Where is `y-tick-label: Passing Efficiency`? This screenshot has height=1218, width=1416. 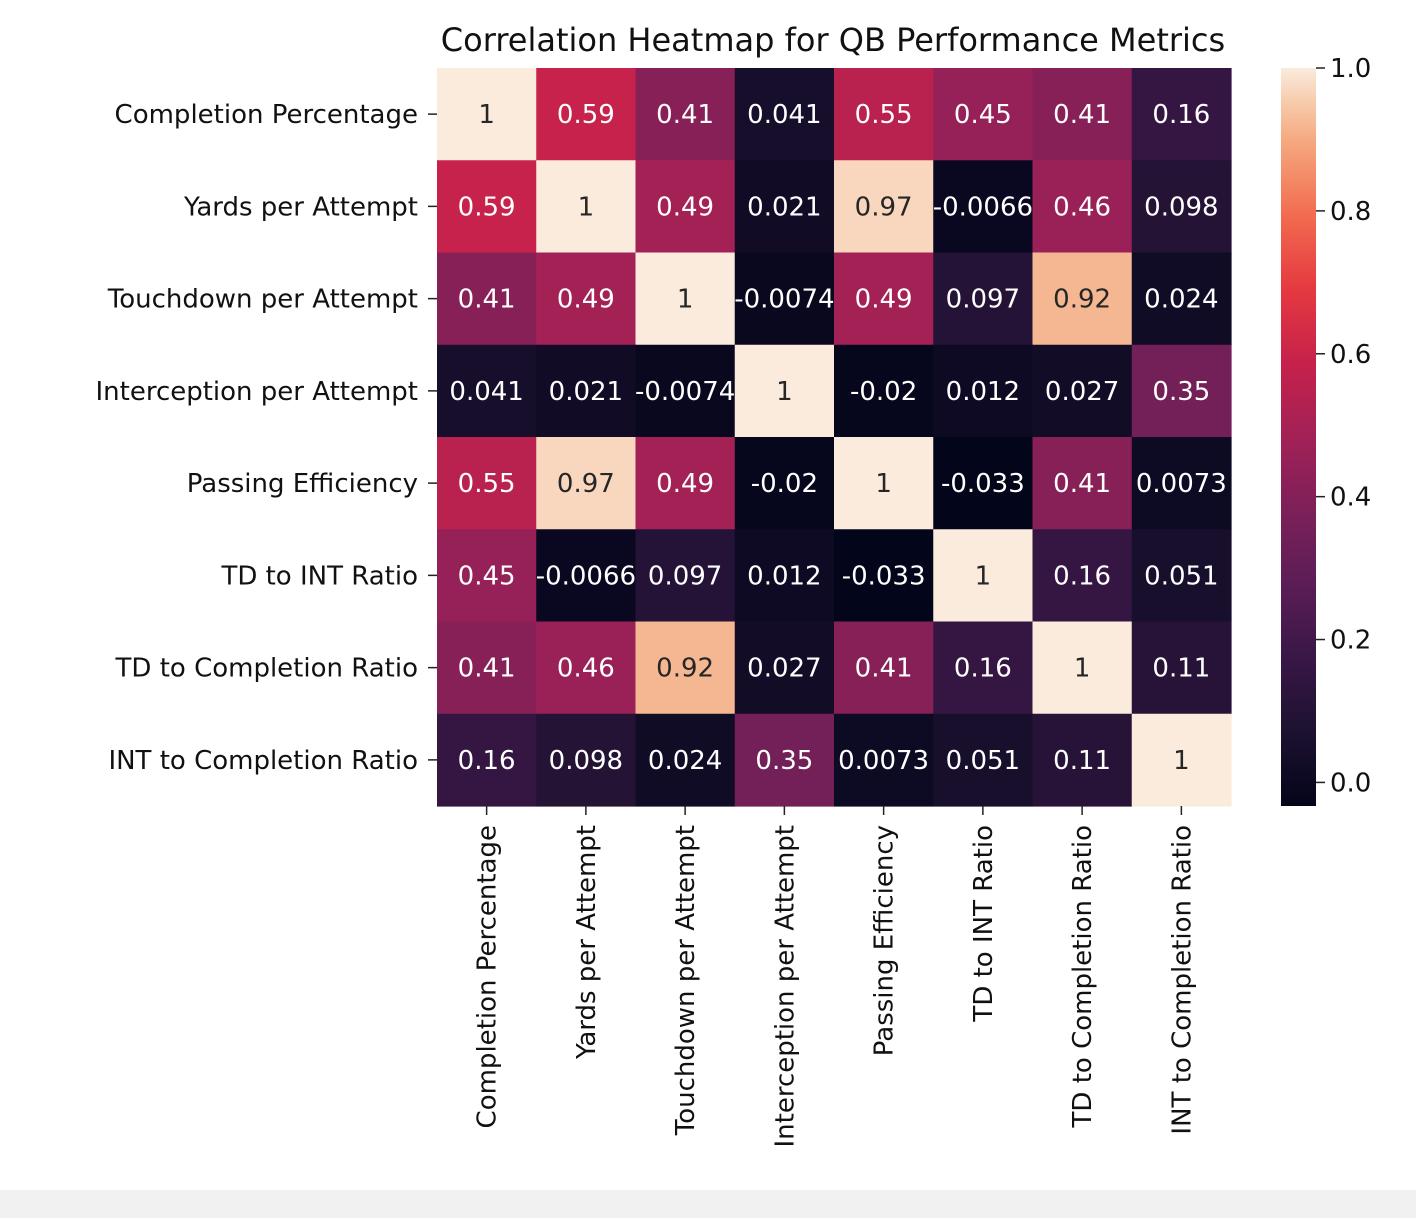
y-tick-label: Passing Efficiency is located at coordinates (302, 484).